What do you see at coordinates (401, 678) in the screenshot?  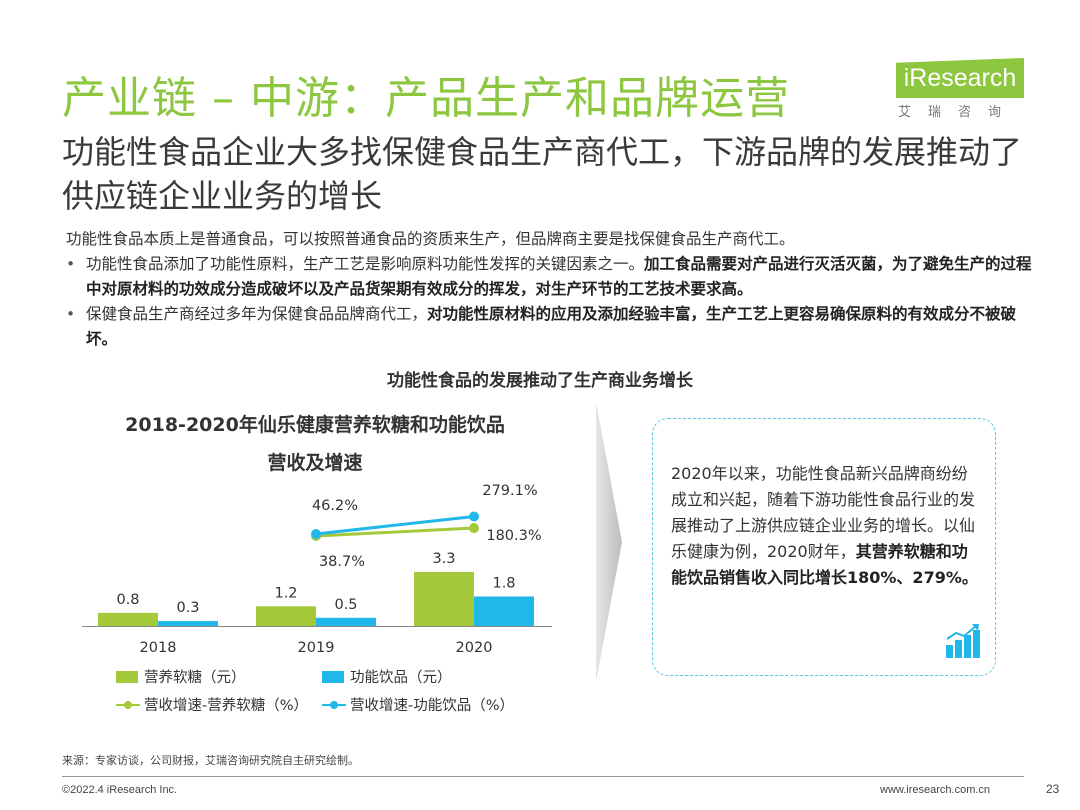 I see `legend-label-drink: 功能饮品（元）` at bounding box center [401, 678].